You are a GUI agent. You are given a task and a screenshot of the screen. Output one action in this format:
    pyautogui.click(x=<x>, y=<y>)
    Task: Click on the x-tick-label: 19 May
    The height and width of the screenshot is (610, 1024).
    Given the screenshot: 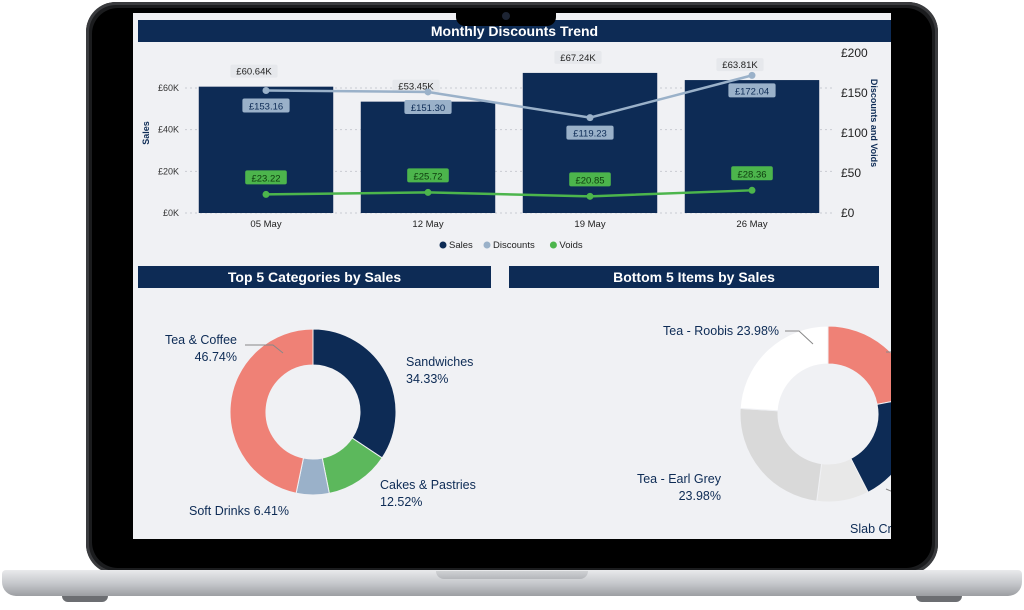 What is the action you would take?
    pyautogui.click(x=589, y=224)
    